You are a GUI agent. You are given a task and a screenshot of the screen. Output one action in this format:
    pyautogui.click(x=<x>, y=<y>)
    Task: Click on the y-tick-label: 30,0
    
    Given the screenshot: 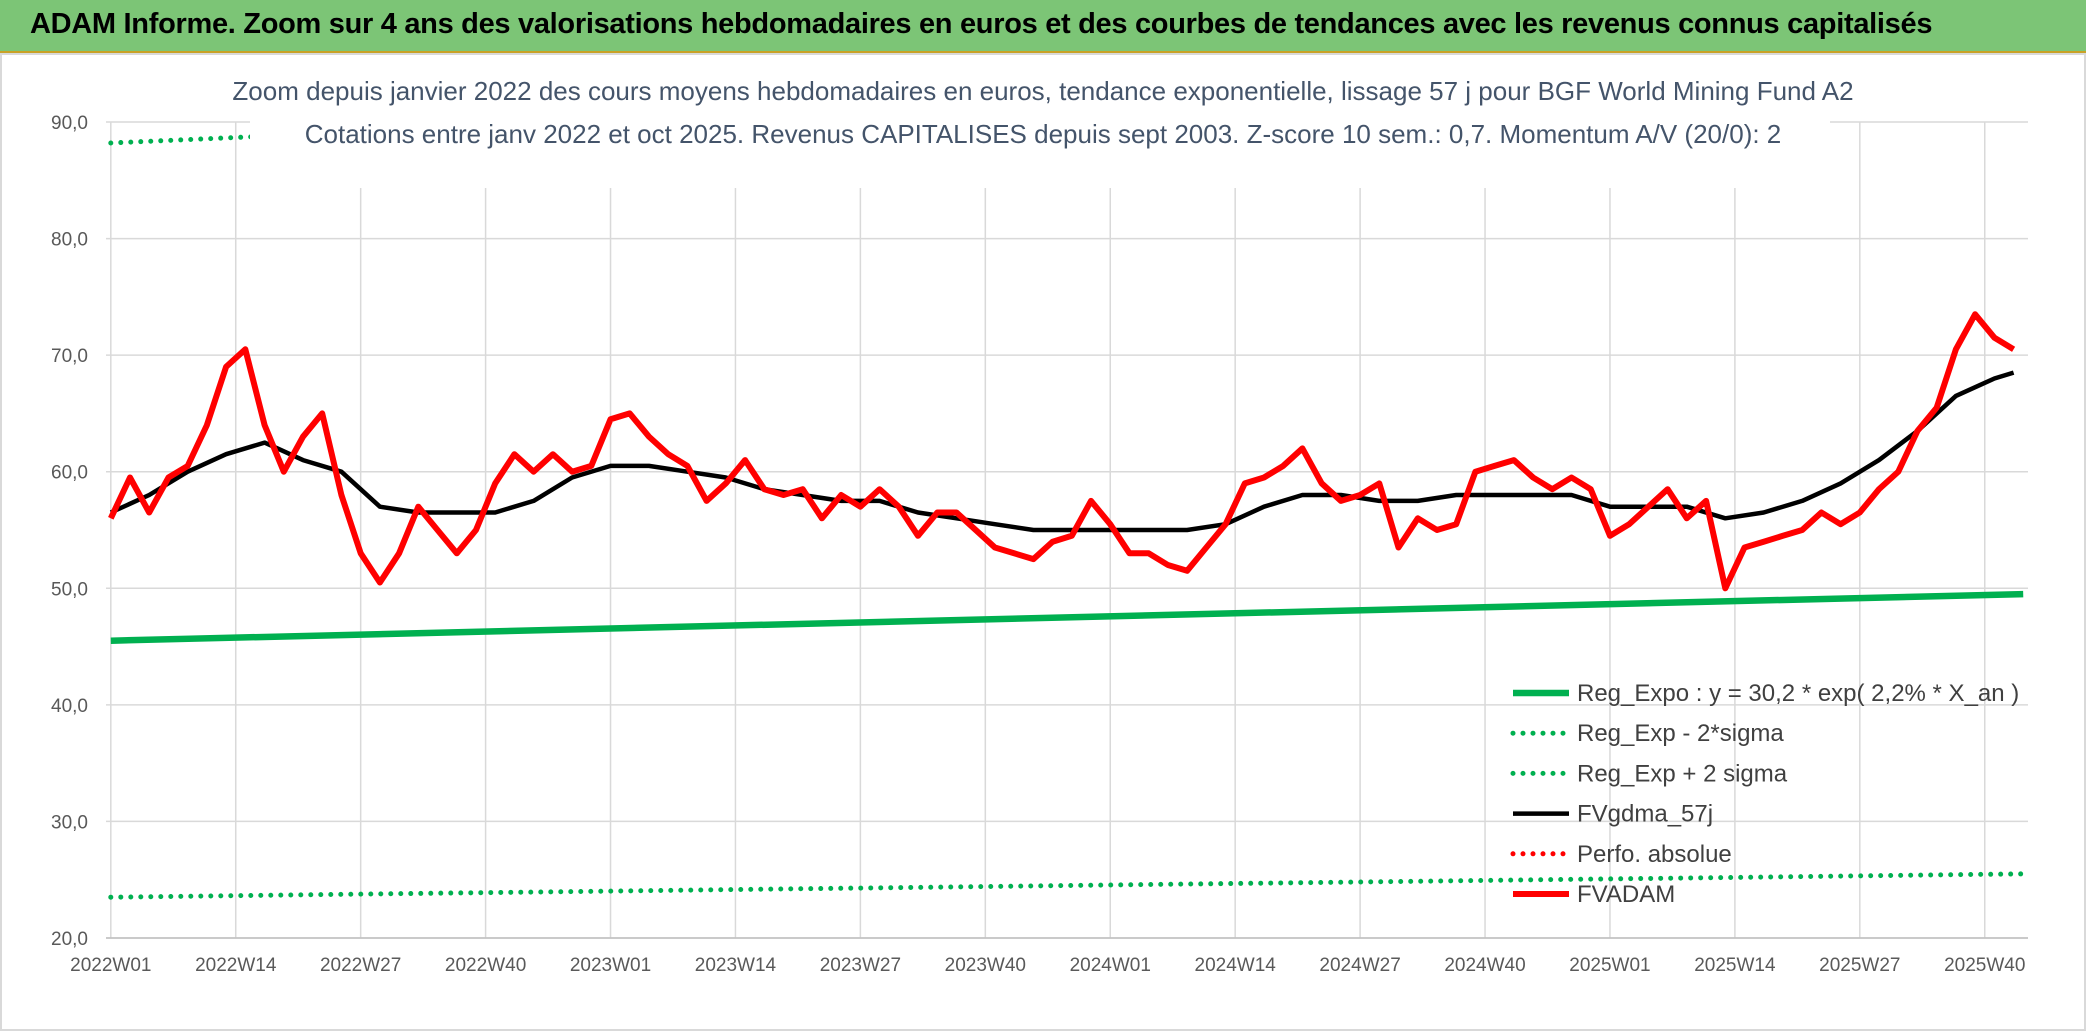 What is the action you would take?
    pyautogui.click(x=69, y=822)
    